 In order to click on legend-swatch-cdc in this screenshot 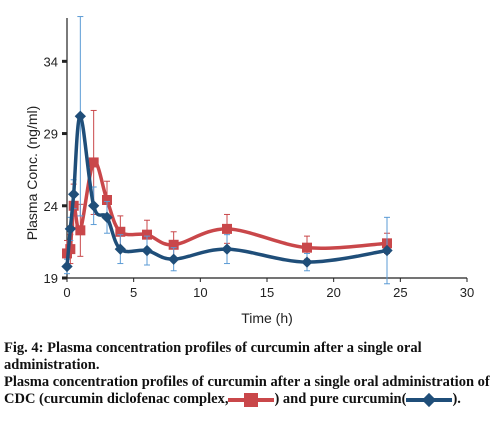, I will do `click(251, 399)`.